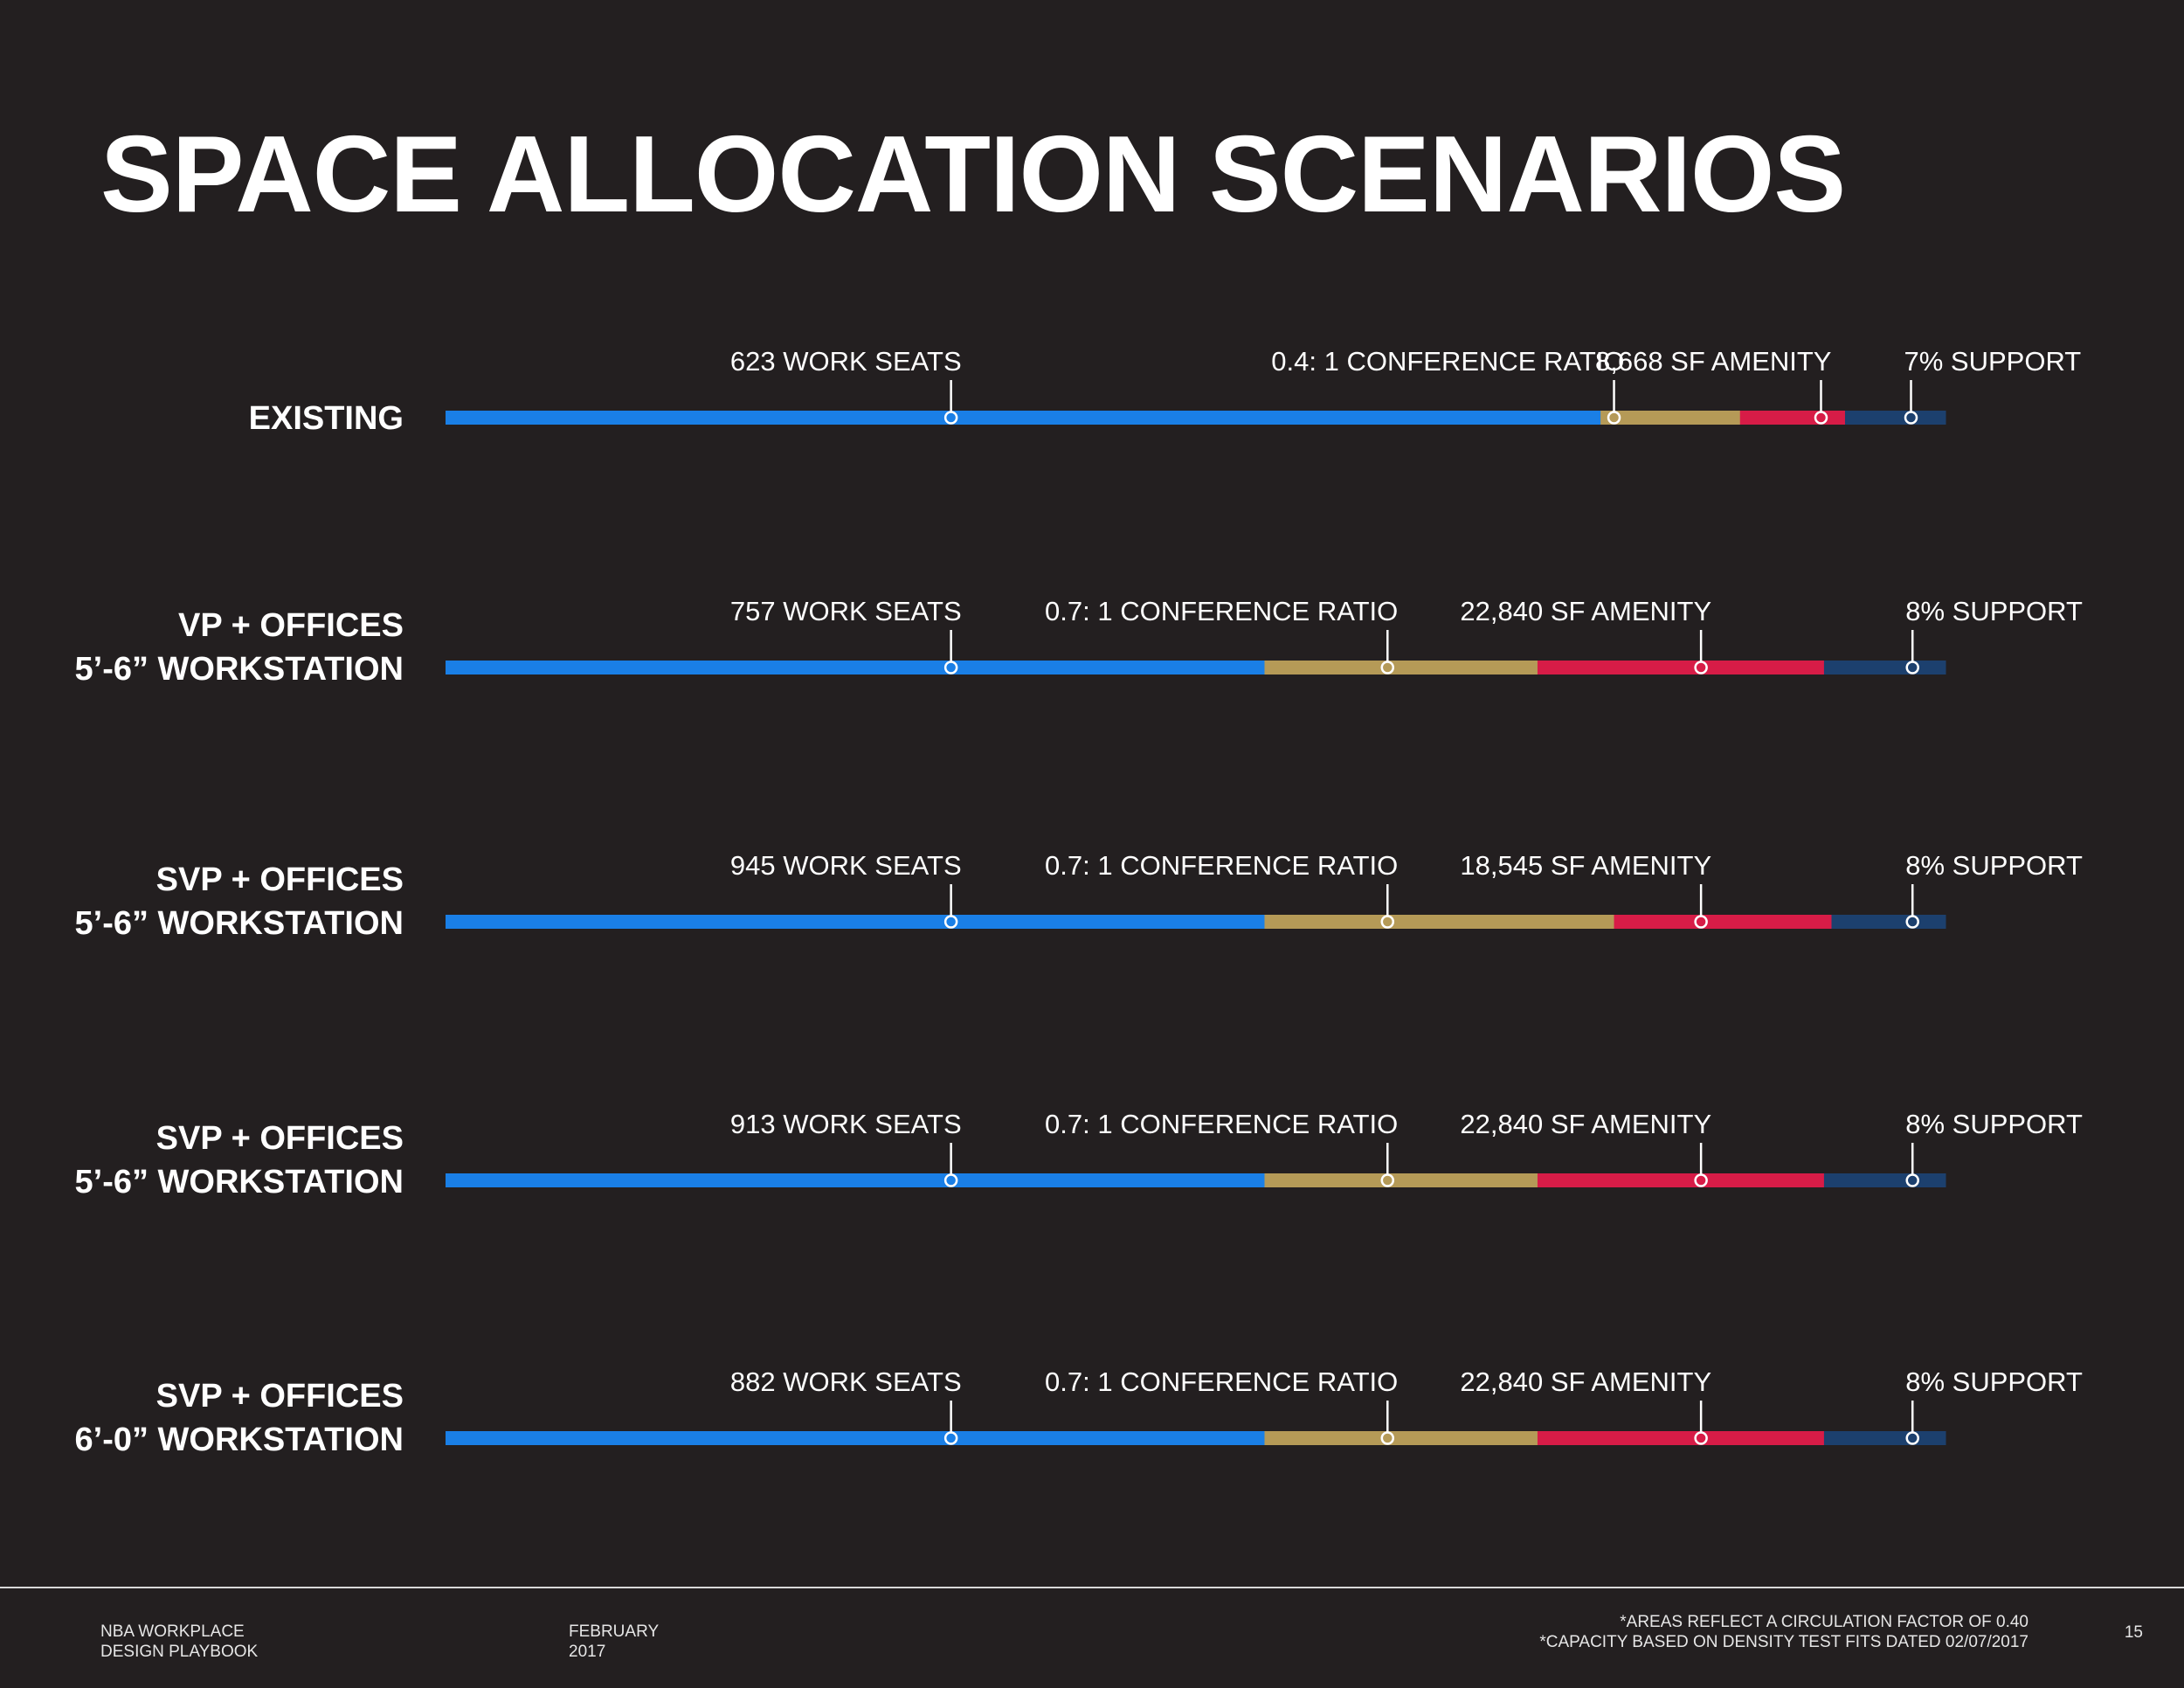 The width and height of the screenshot is (2184, 1688). Describe the element at coordinates (291, 625) in the screenshot. I see `scenario-label: VP + OFFICES` at that location.